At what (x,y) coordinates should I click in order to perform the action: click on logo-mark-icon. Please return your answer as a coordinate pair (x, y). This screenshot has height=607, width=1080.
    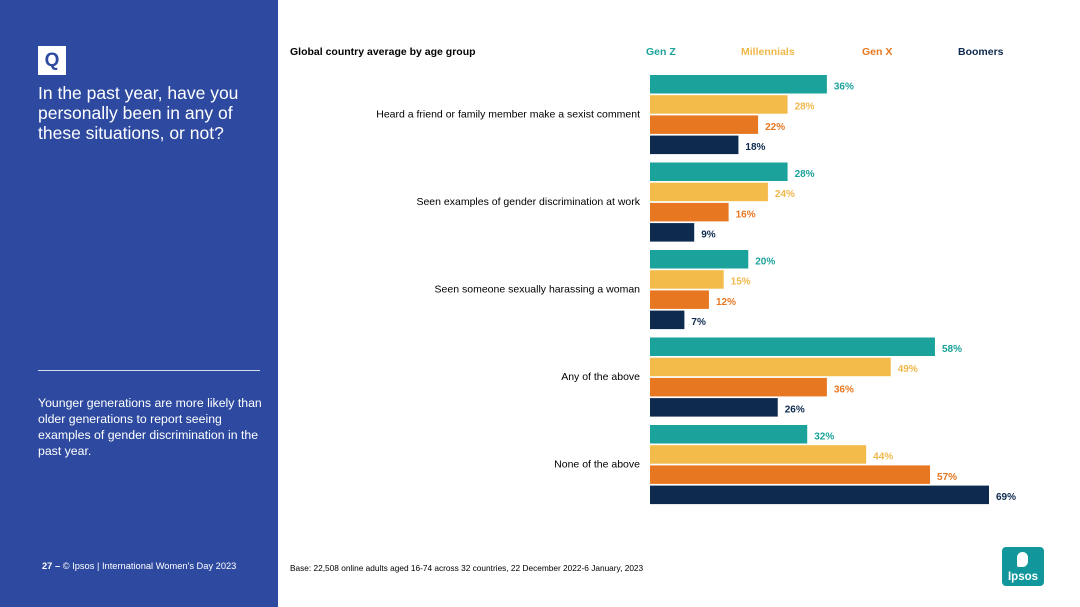
    Looking at the image, I should click on (1022, 559).